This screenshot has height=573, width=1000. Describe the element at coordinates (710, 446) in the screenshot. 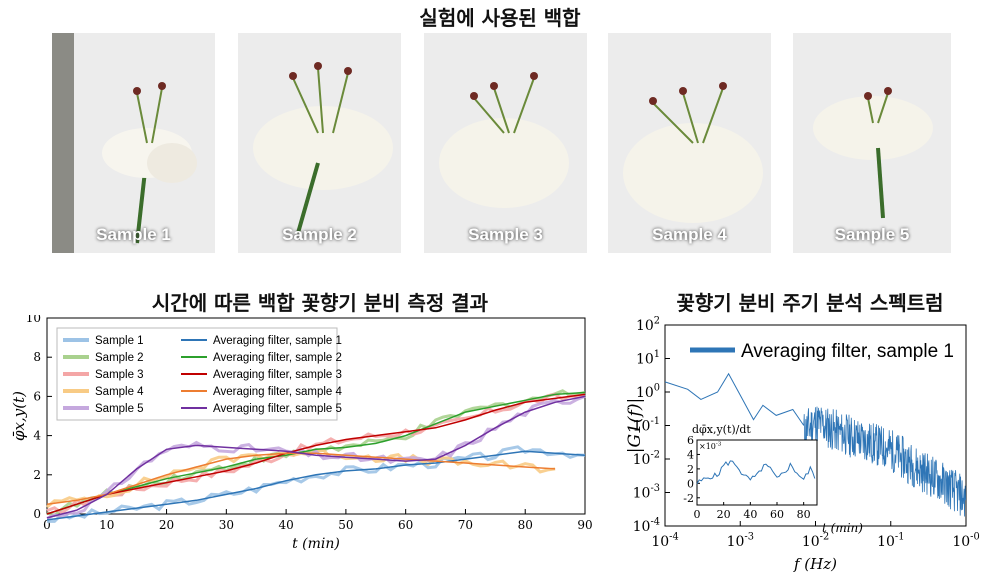

I see `inset-exponent: ×10⁻³` at that location.